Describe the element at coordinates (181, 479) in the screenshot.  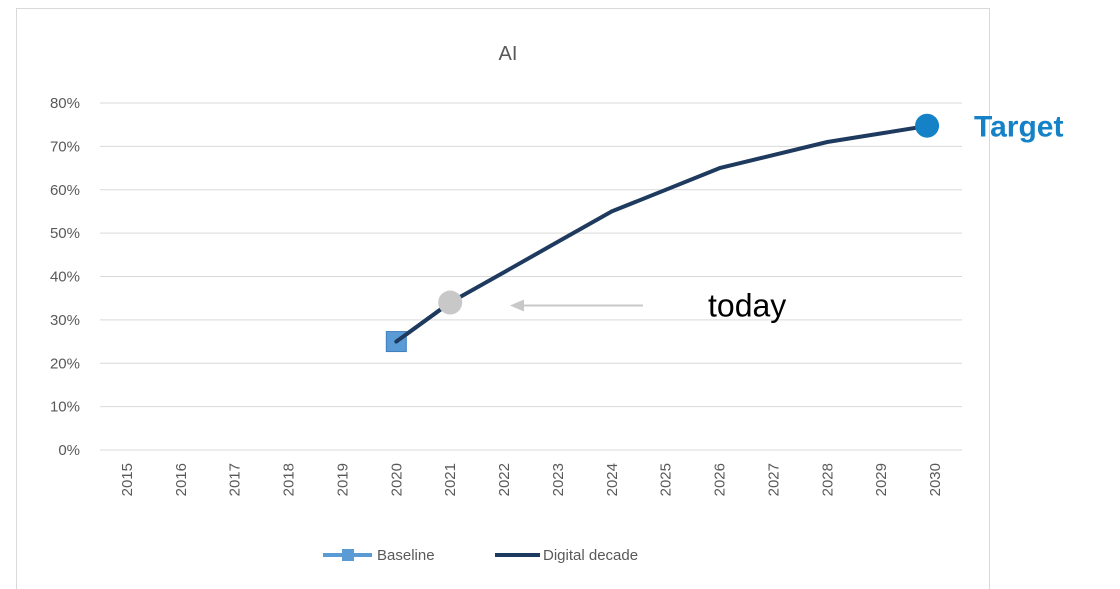
I see `x-tick-label: 2016` at that location.